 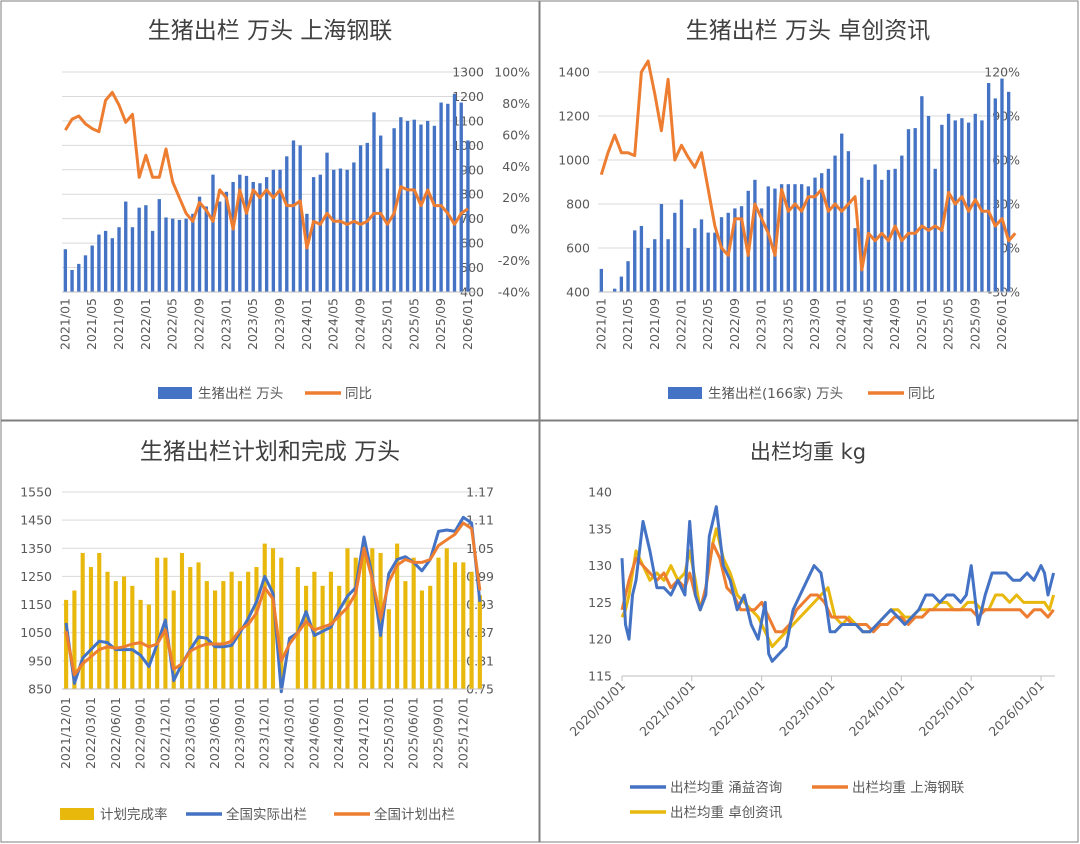 What do you see at coordinates (360, 324) in the screenshot?
I see `x-tick-1-11: 2024/09` at bounding box center [360, 324].